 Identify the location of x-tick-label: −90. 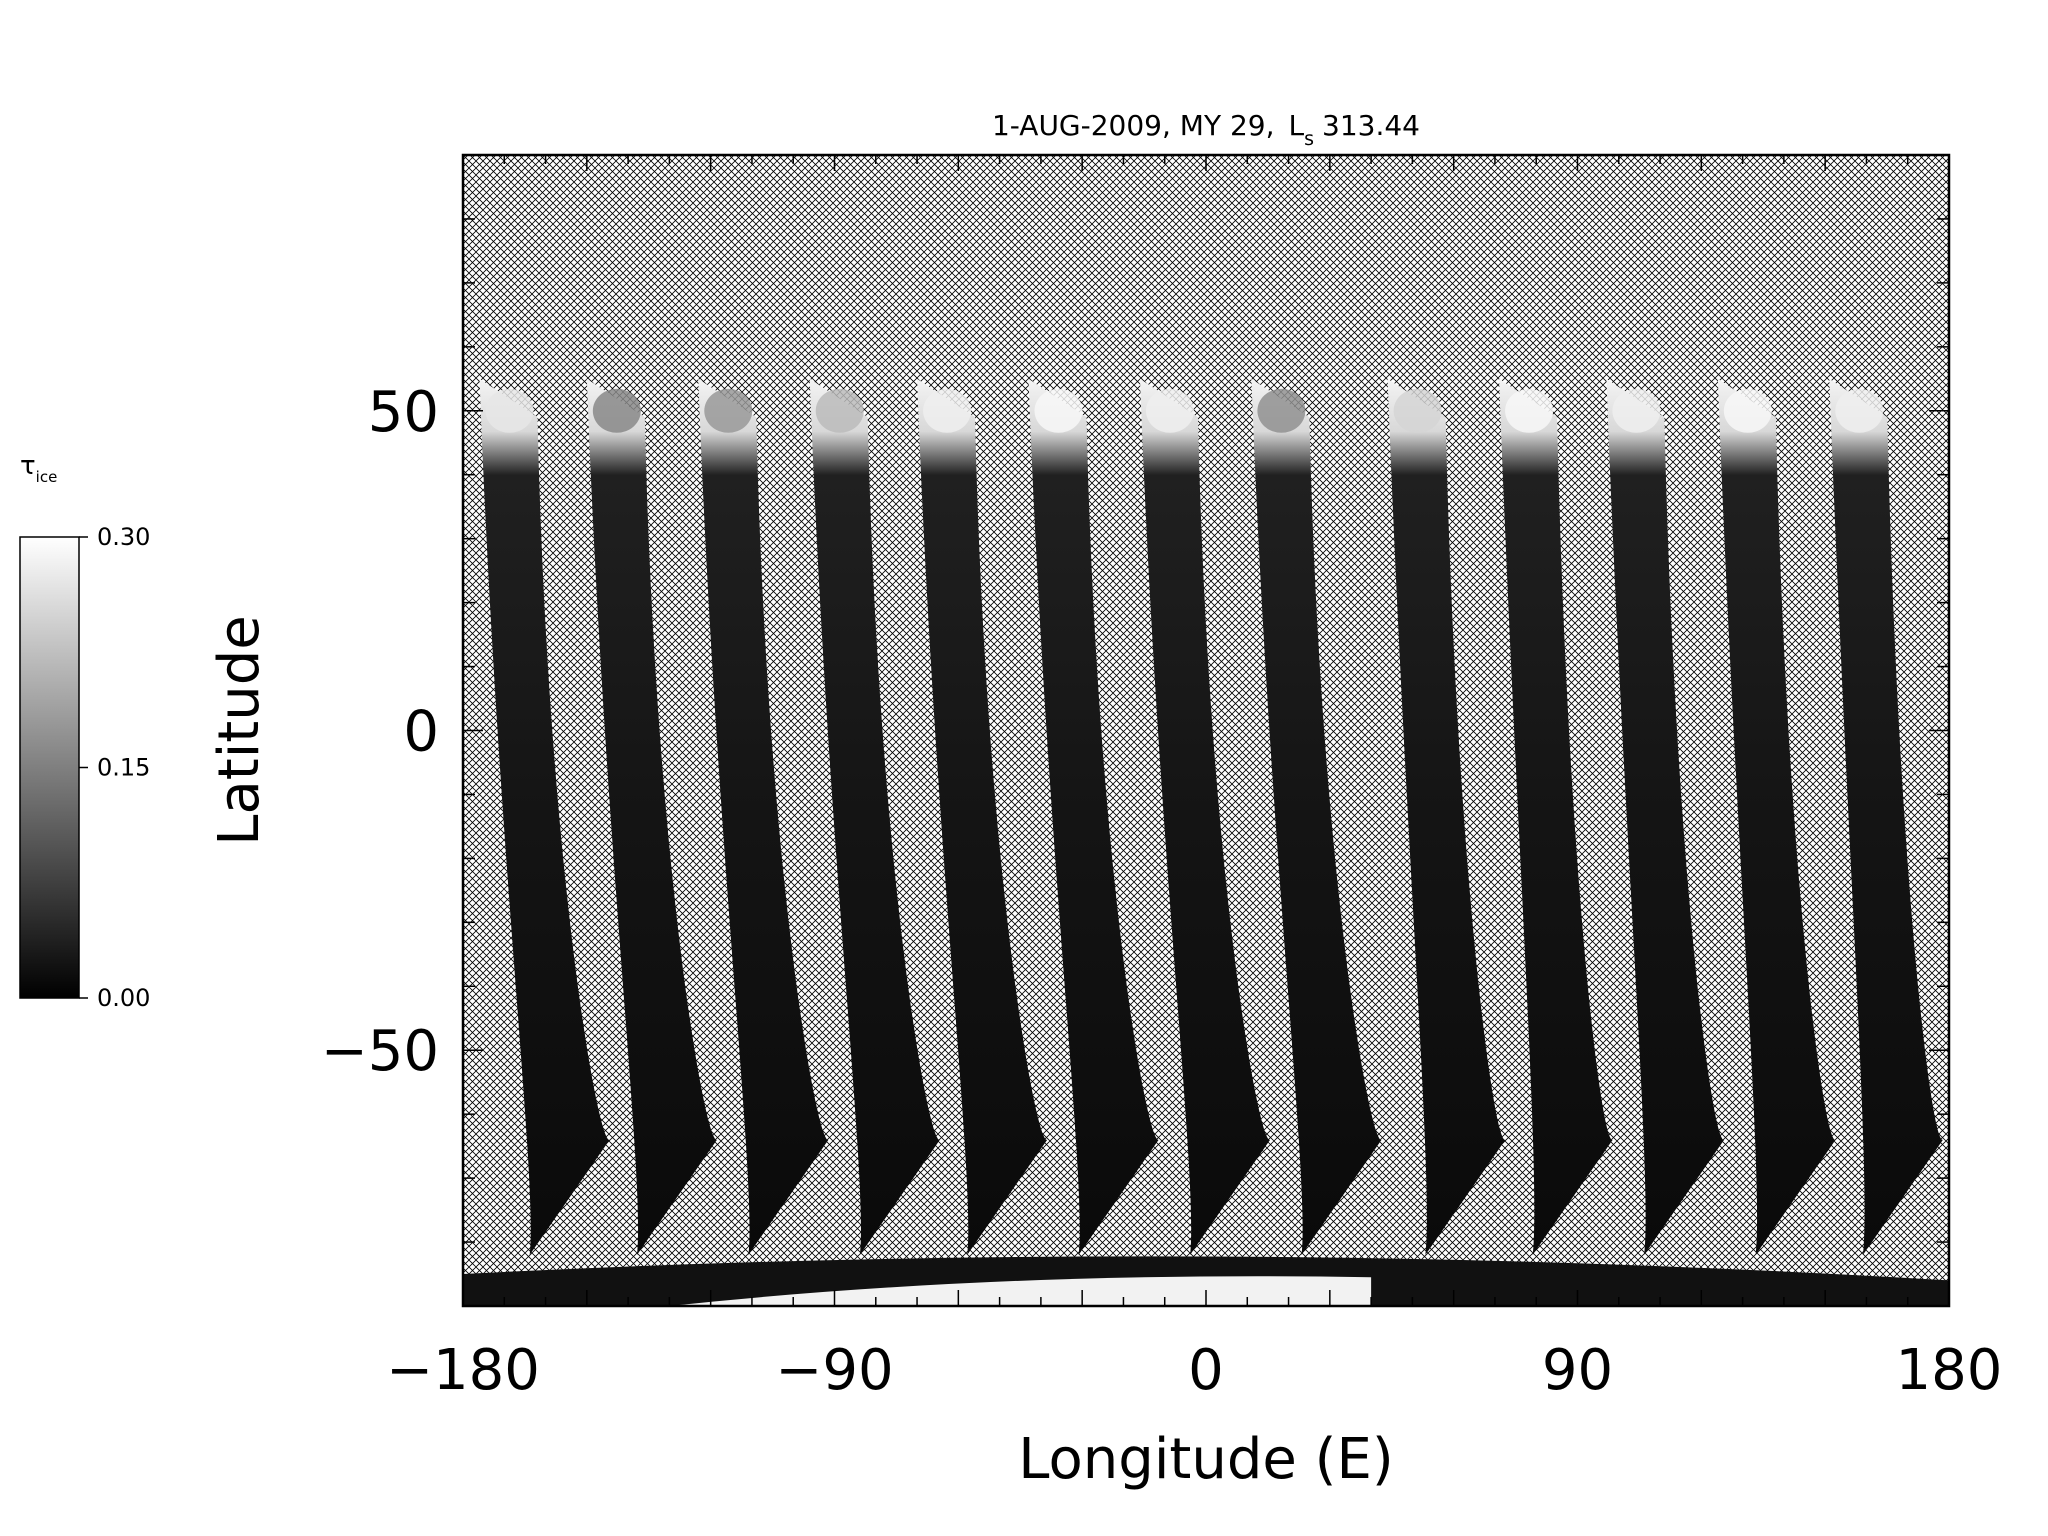
(834, 1370).